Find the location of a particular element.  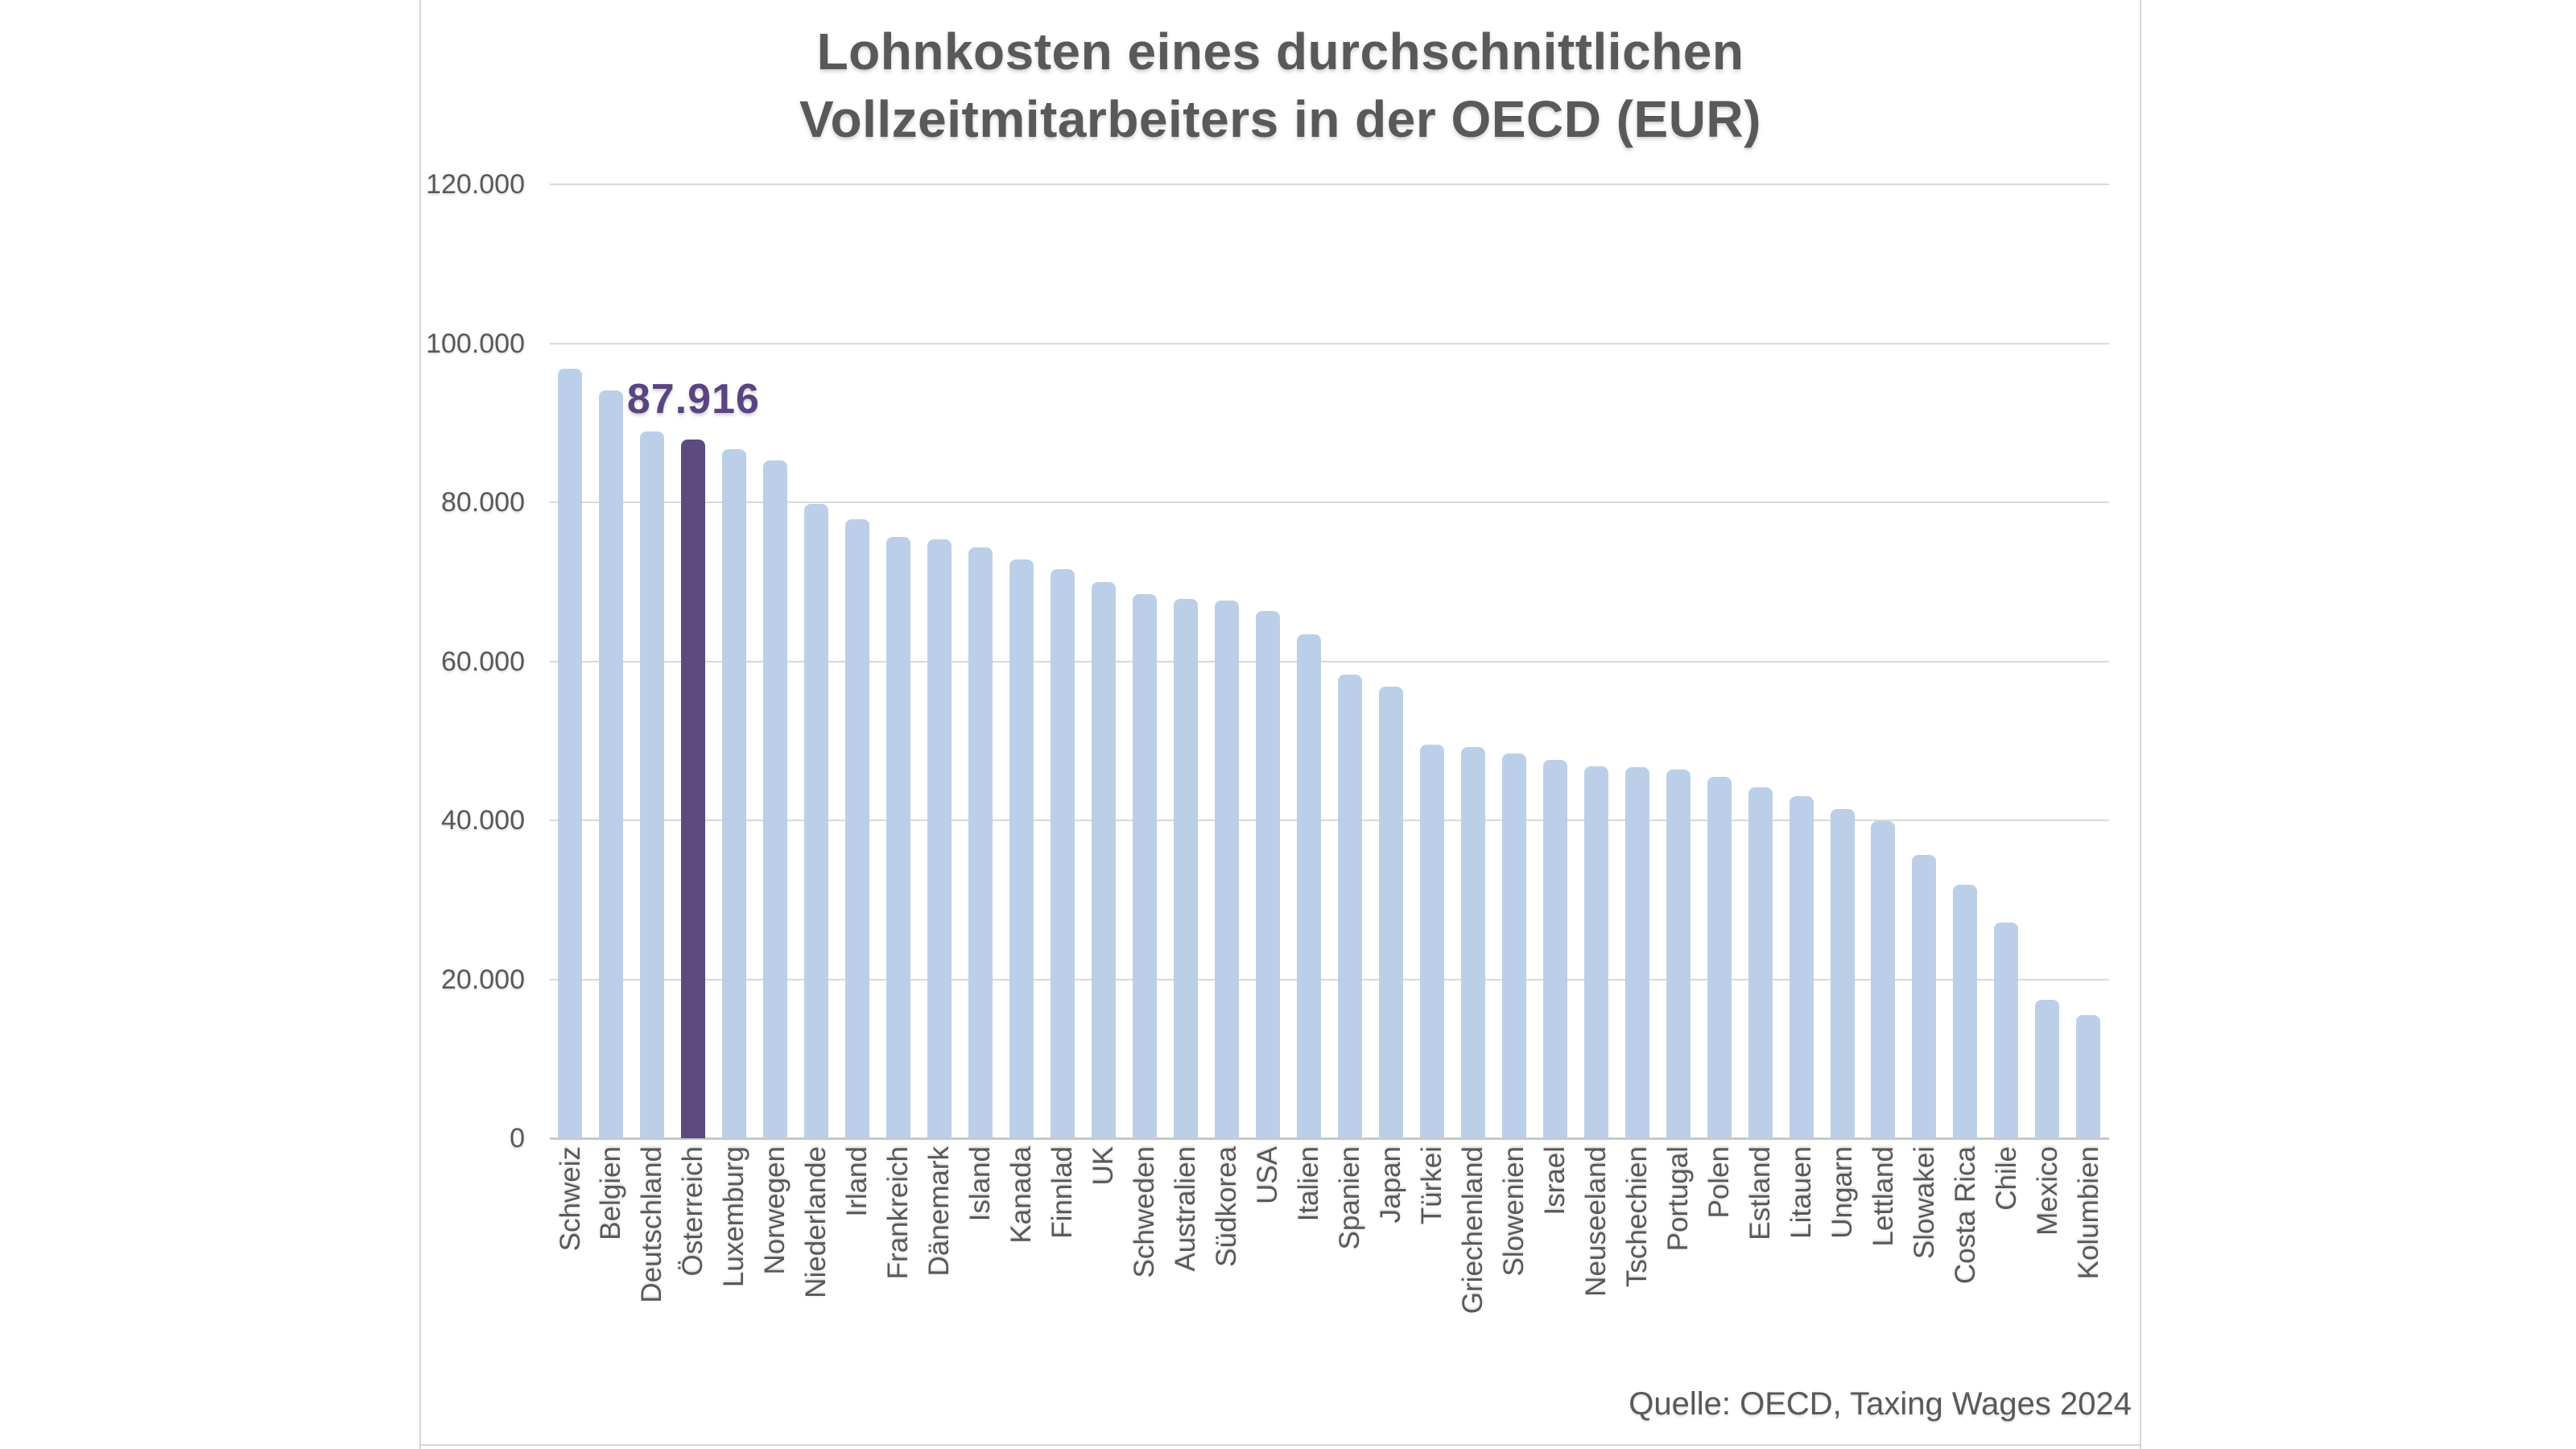

bar-slot-Italien is located at coordinates (1308, 661).